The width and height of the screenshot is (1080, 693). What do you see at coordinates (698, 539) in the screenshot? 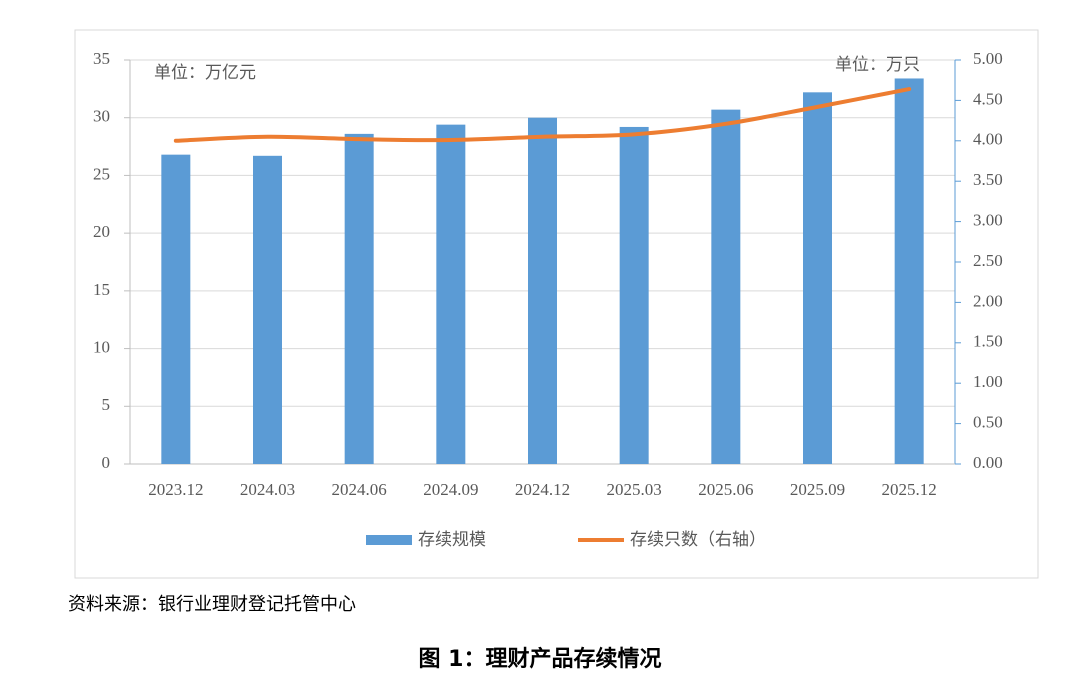
I see `legend-label: 存续只数（右轴）` at bounding box center [698, 539].